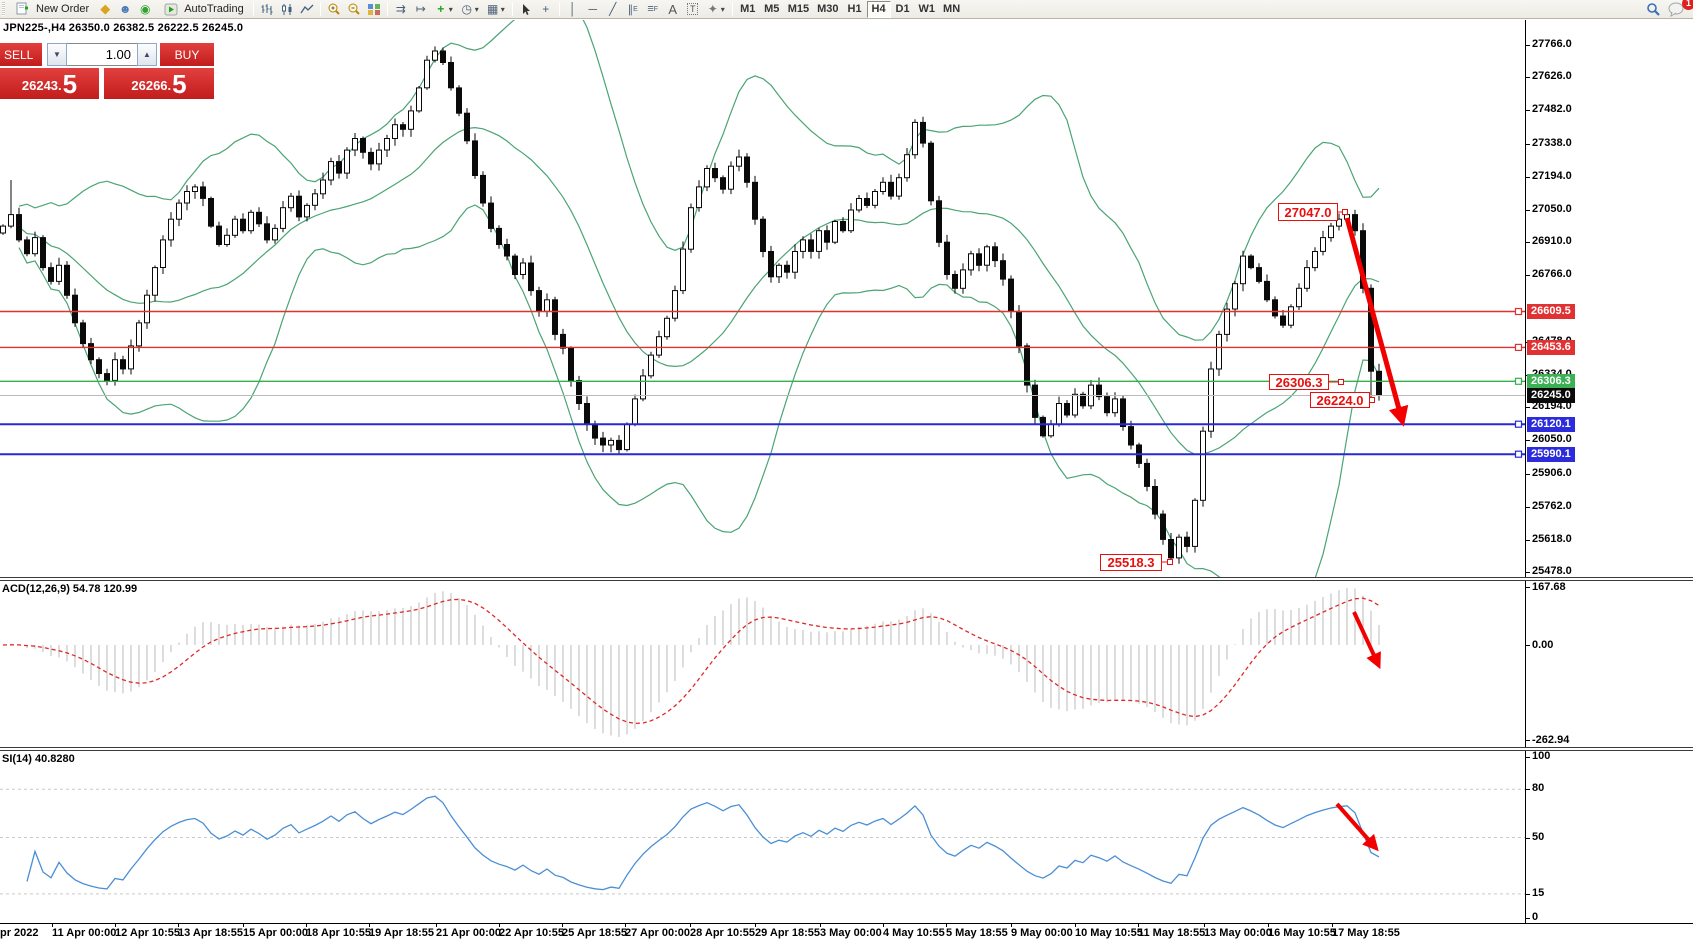 The image size is (1693, 940). What do you see at coordinates (673, 9) in the screenshot?
I see `text-icon: A` at bounding box center [673, 9].